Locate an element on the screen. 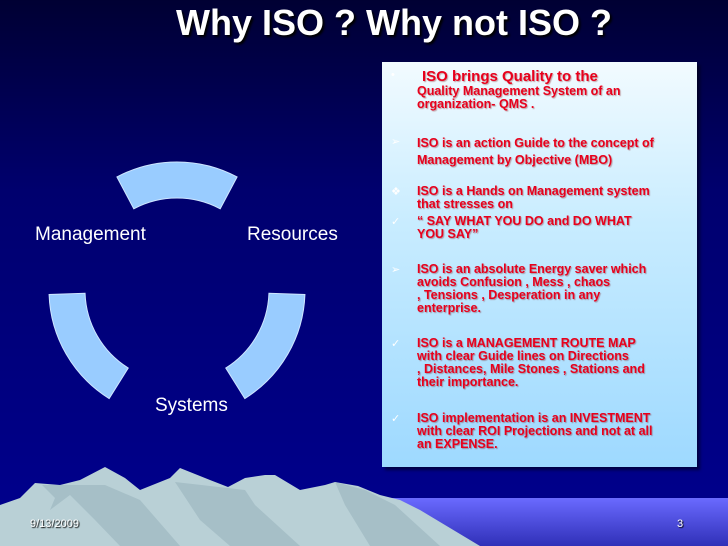 The width and height of the screenshot is (728, 546). label-management: Management is located at coordinates (90, 234).